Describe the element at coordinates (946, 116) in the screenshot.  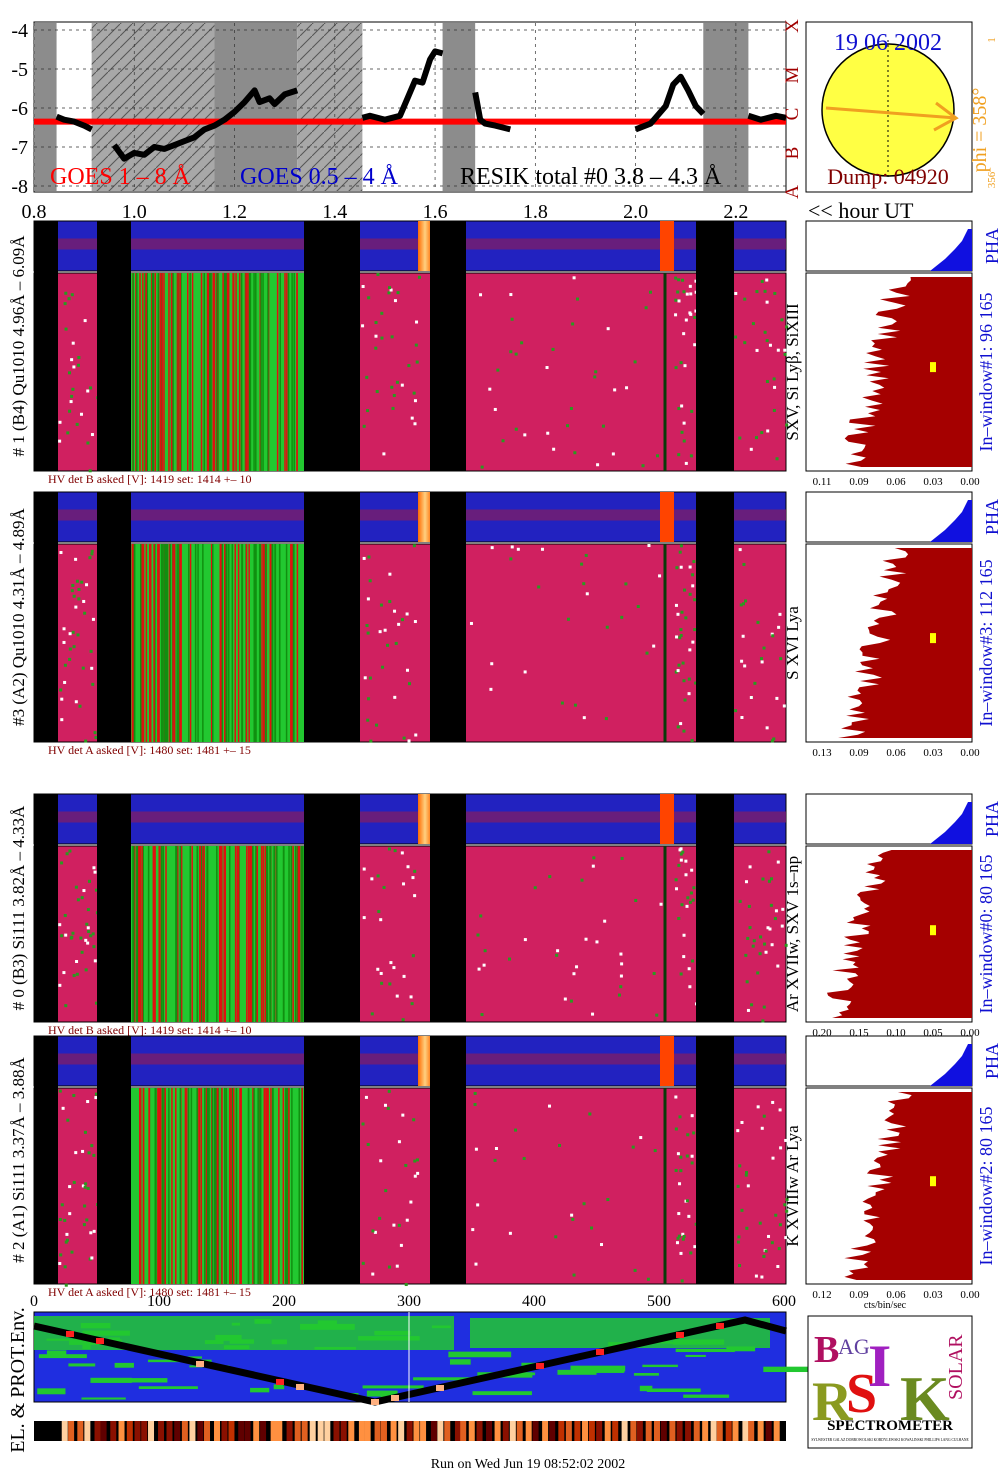
I see `arrow-head-icon` at that location.